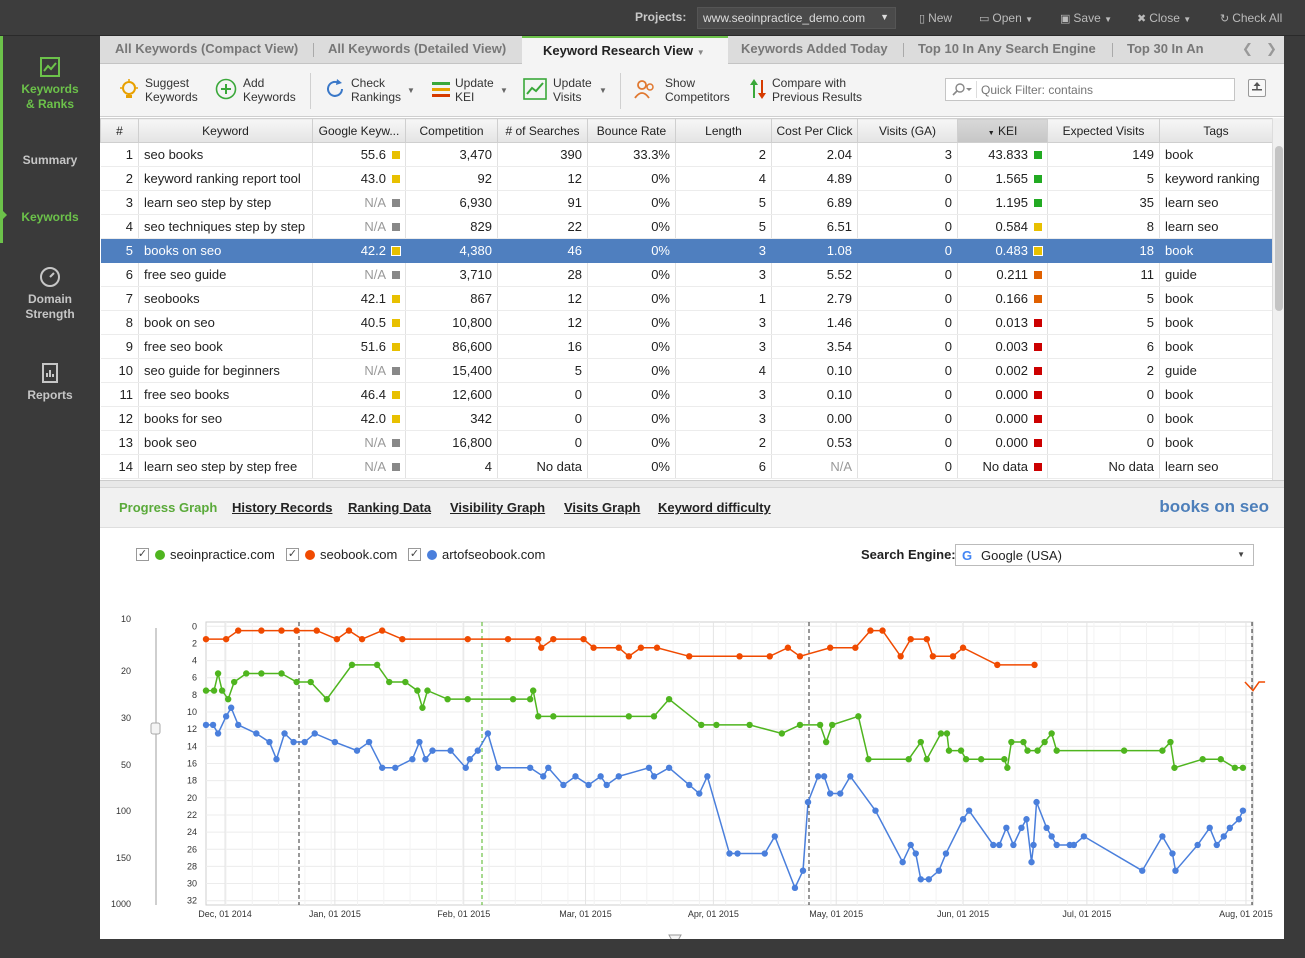 This screenshot has height=958, width=1305. Describe the element at coordinates (390, 507) in the screenshot. I see `tab-ranking-data: Ranking Data` at that location.